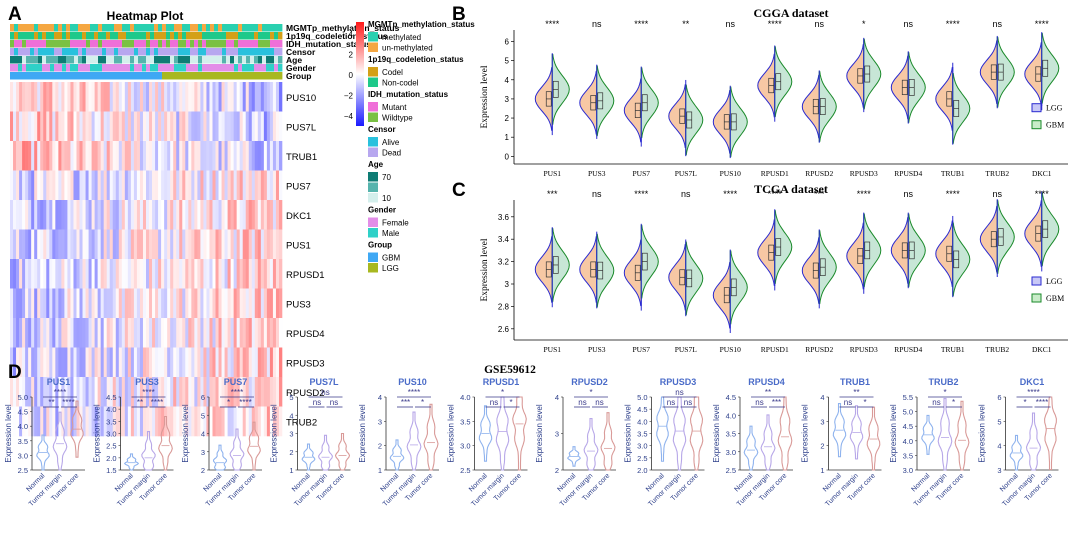 This screenshot has height=538, width=1072. I want to click on violin-pair-PUS3, so click(597, 101).